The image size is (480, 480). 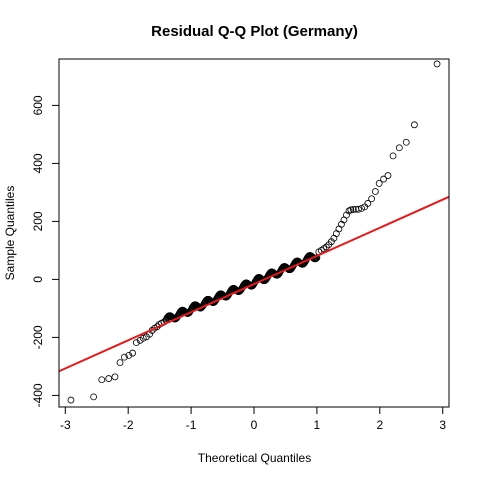 I want to click on y-axis-title: Sample Quantiles, so click(x=10, y=233).